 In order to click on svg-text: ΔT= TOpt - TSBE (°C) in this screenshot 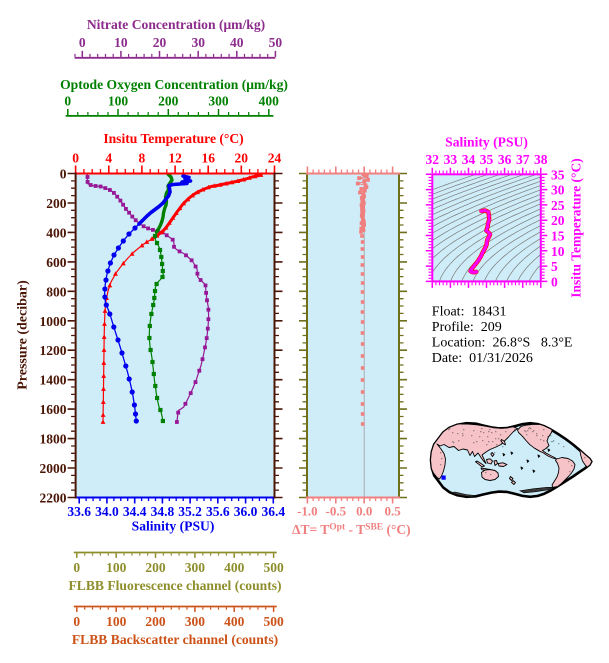, I will do `click(351, 529)`.